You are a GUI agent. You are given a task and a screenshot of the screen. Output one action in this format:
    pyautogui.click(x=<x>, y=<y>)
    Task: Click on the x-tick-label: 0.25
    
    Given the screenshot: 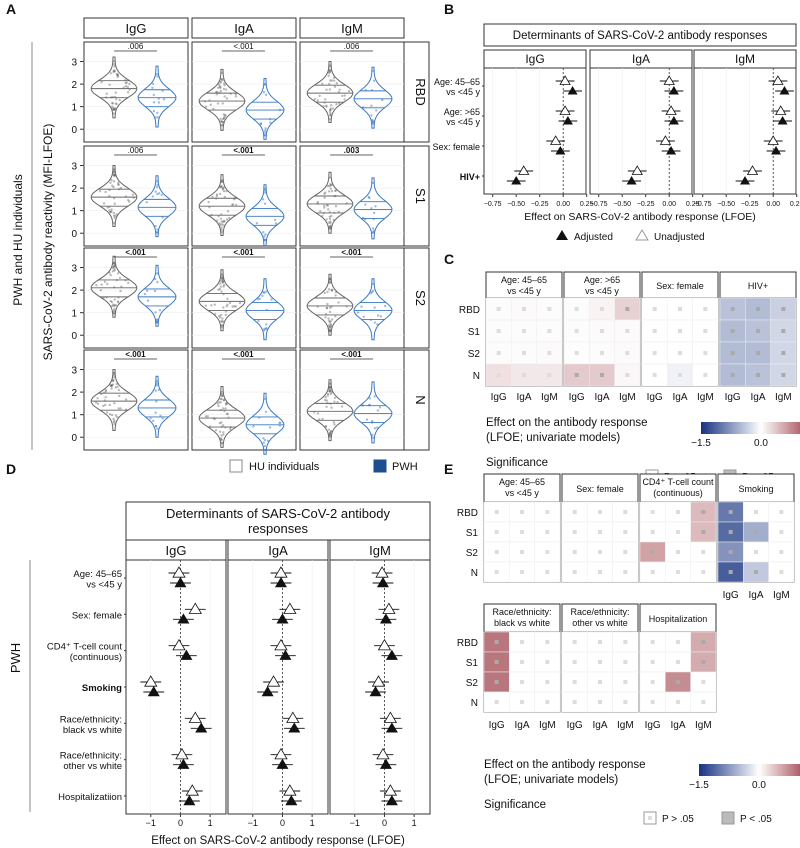 What is the action you would take?
    pyautogui.click(x=587, y=204)
    